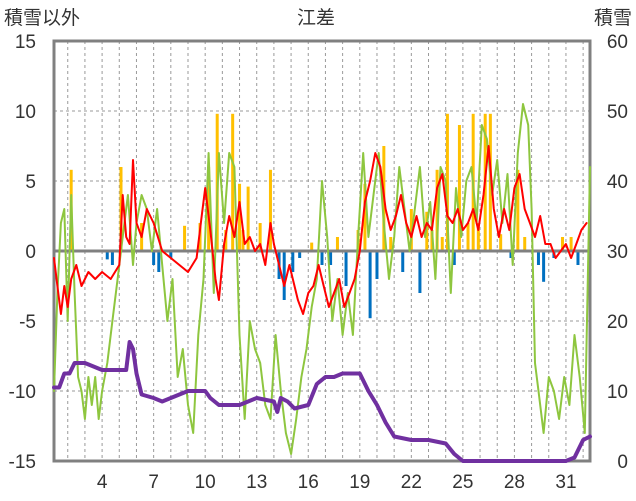 The width and height of the screenshot is (636, 501). Describe the element at coordinates (316, 18) in the screenshot. I see `chart-title: 江差` at that location.